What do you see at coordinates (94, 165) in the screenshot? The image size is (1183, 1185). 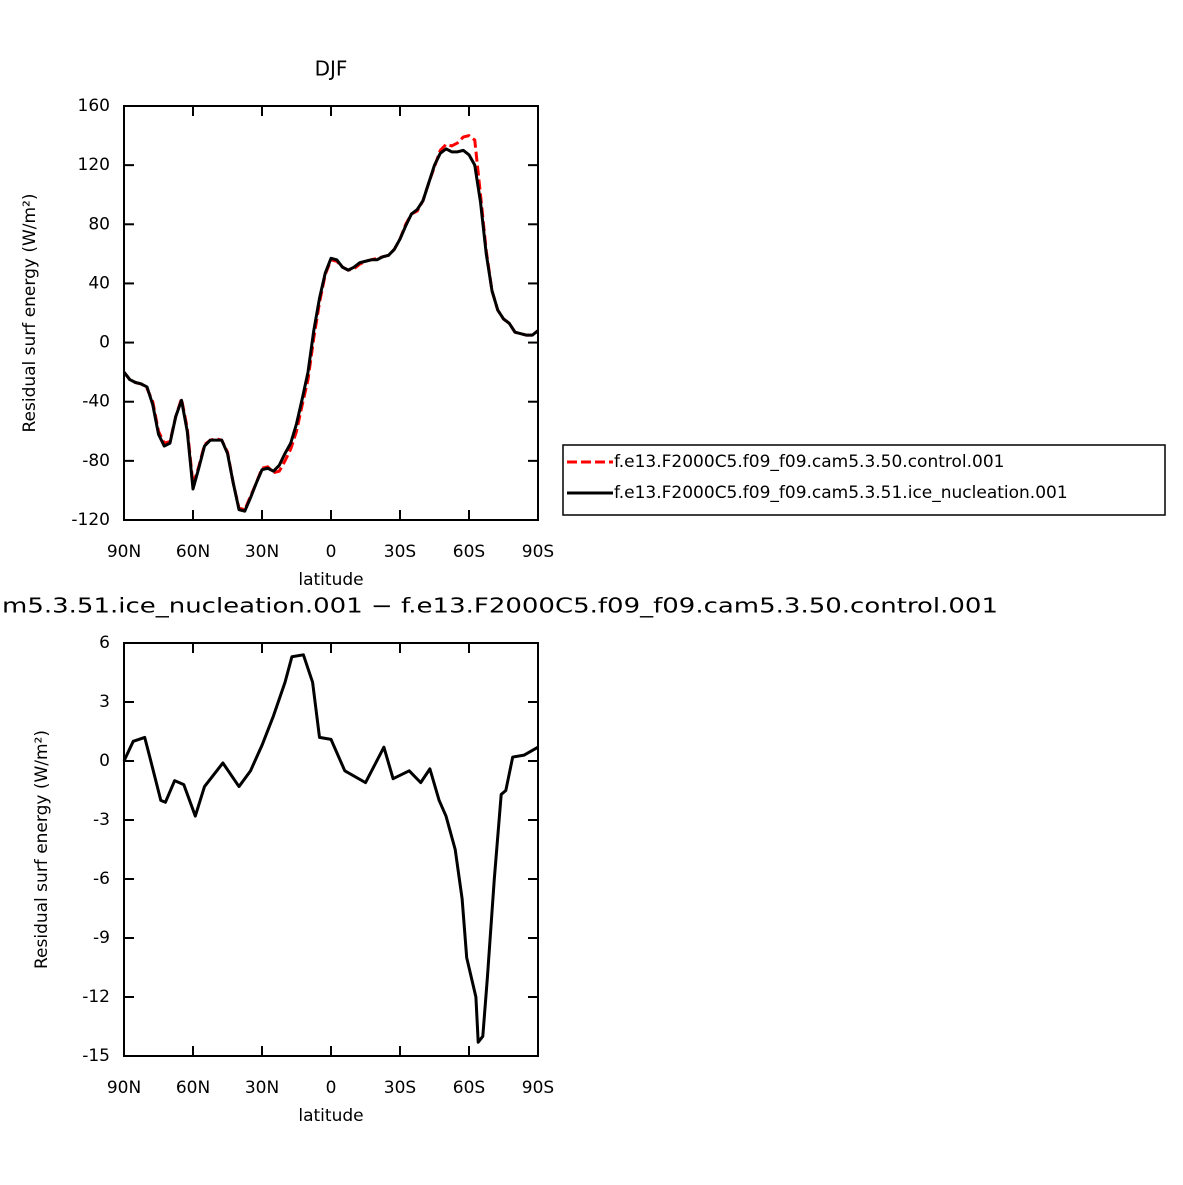 I see `y-tick-label: 120` at bounding box center [94, 165].